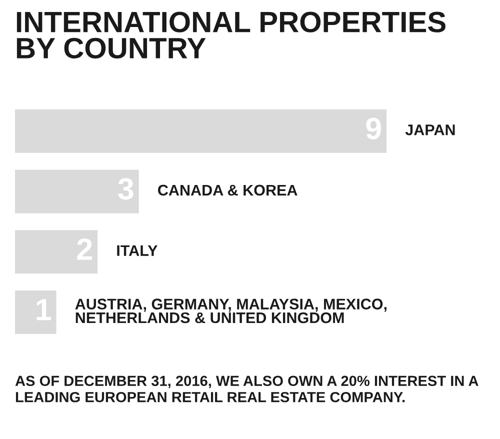  I want to click on y-tick-label: ITALY, so click(137, 250).